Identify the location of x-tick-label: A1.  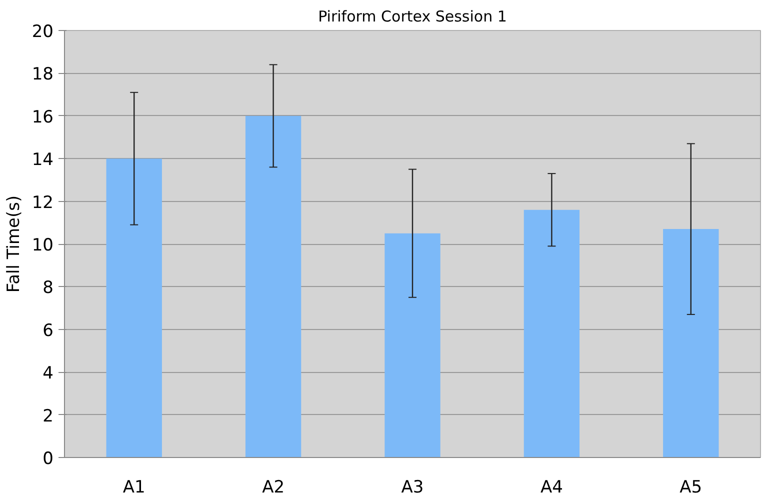
(134, 488).